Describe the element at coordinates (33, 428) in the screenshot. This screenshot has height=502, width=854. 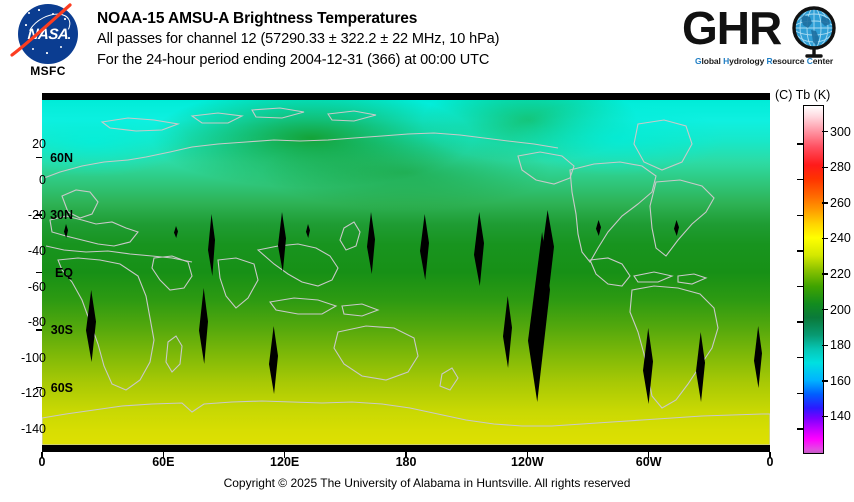
I see `colorbar-celsius-tick-label: -140` at that location.